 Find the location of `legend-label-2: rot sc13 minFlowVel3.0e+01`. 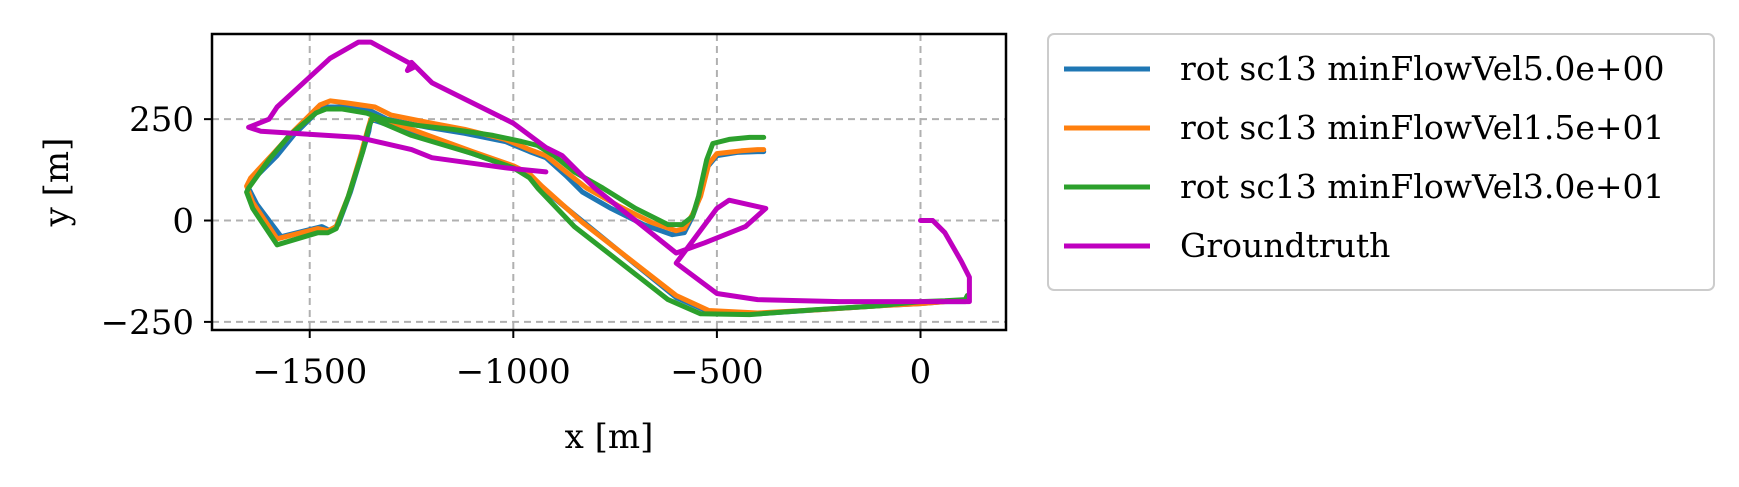

legend-label-2: rot sc13 minFlowVel3.0e+01 is located at coordinates (1422, 186).